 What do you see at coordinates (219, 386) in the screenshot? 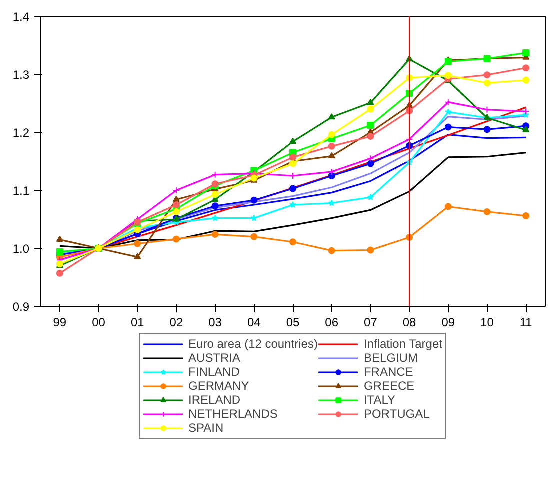
I see `legend-label: GERMANY` at bounding box center [219, 386].